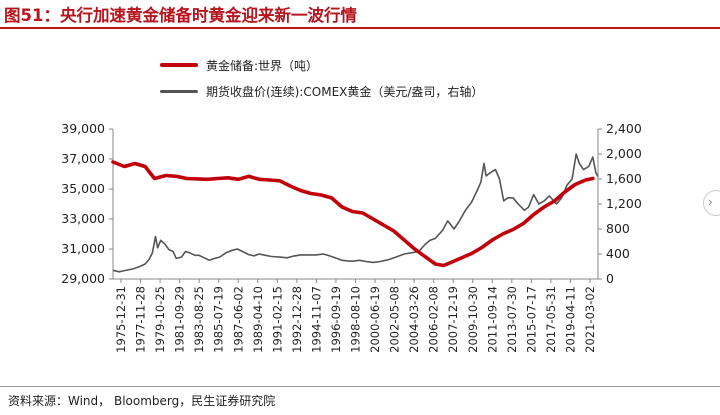  Describe the element at coordinates (360, 386) in the screenshot. I see `footer-rule` at that location.